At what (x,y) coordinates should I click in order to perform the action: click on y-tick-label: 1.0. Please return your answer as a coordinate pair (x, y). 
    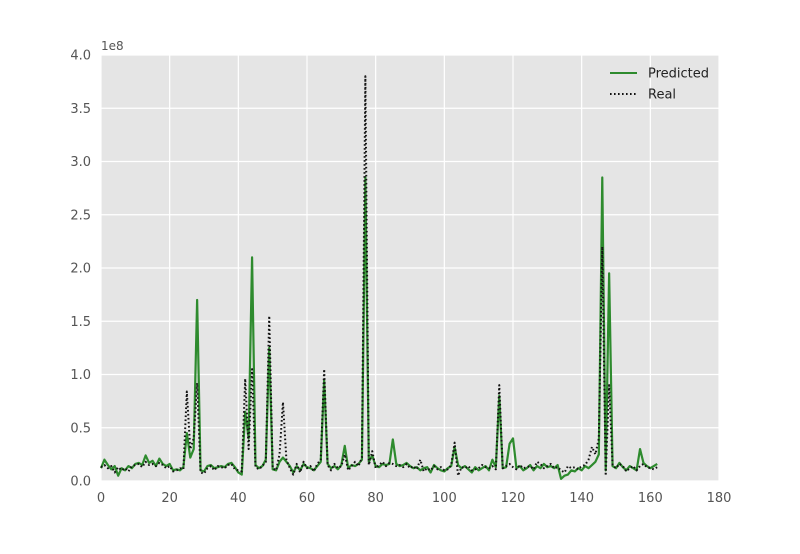
    Looking at the image, I should click on (80, 375).